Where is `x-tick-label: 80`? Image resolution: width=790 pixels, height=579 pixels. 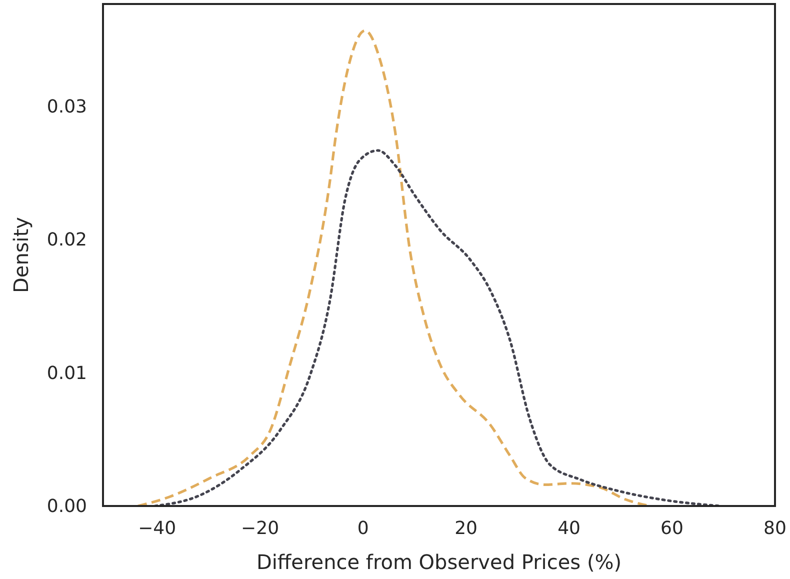 x-tick-label: 80 is located at coordinates (775, 528).